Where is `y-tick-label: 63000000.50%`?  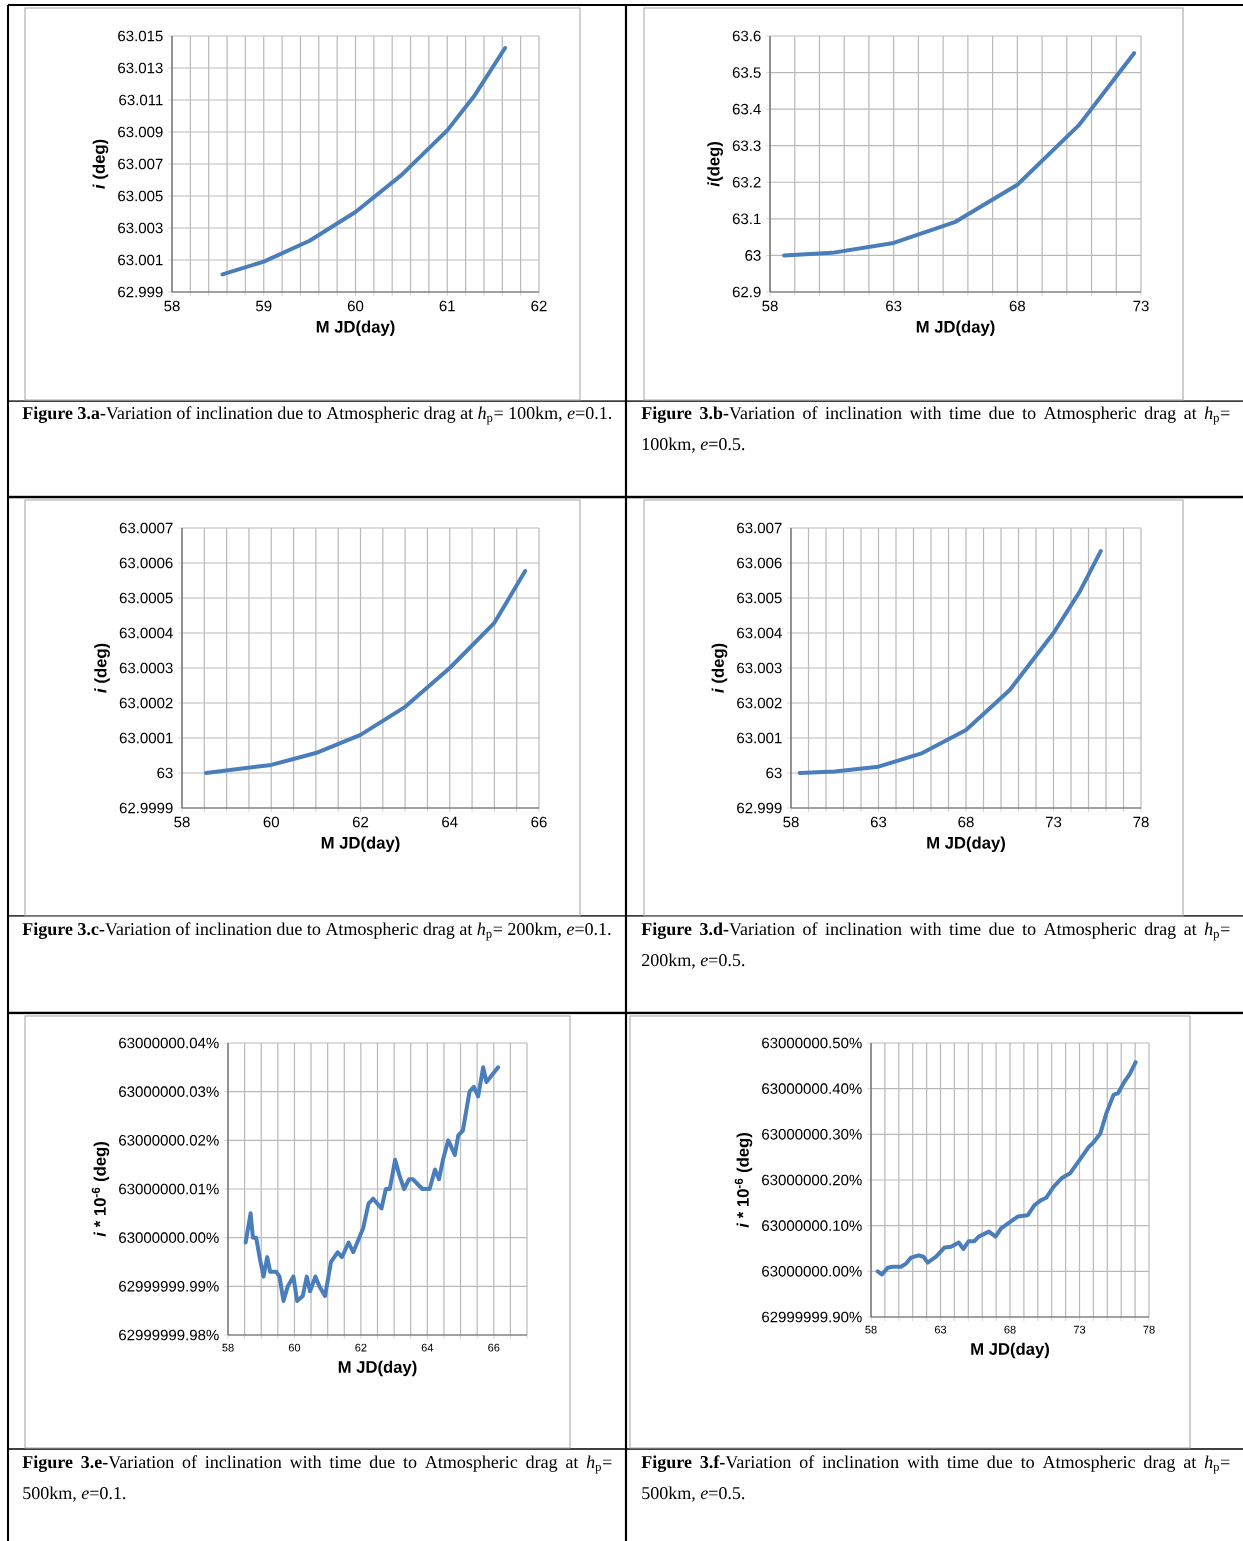
y-tick-label: 63000000.50% is located at coordinates (812, 1043).